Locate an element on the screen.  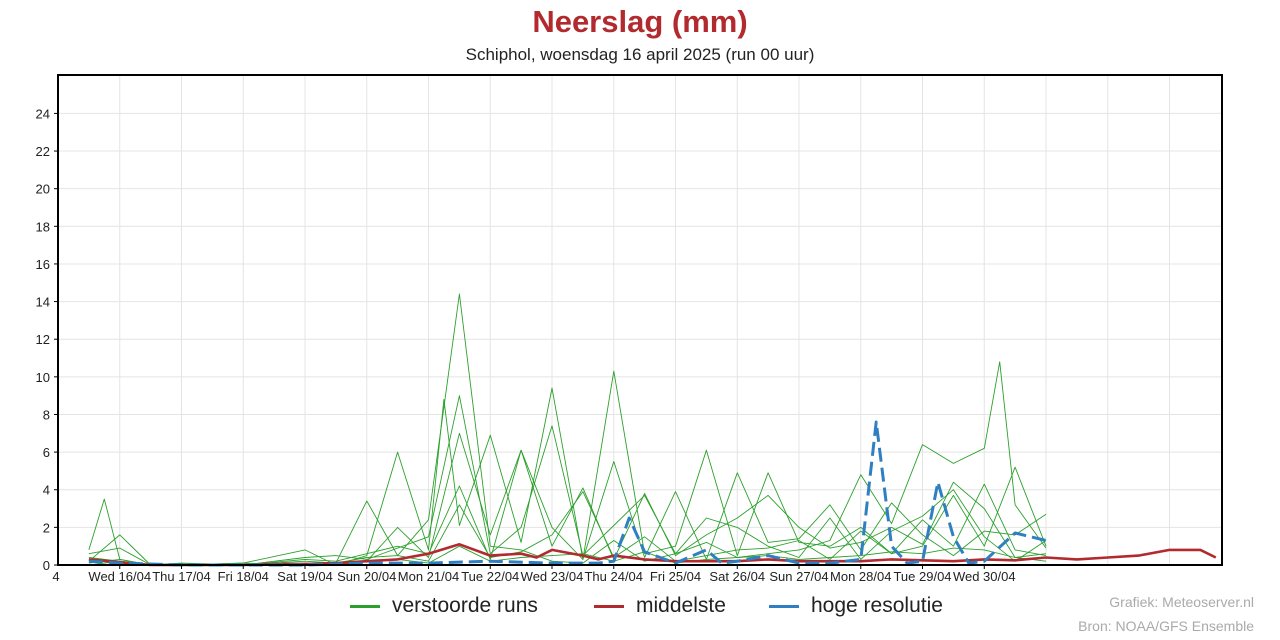
x-tick-label: Wed 30/04 is located at coordinates (984, 576).